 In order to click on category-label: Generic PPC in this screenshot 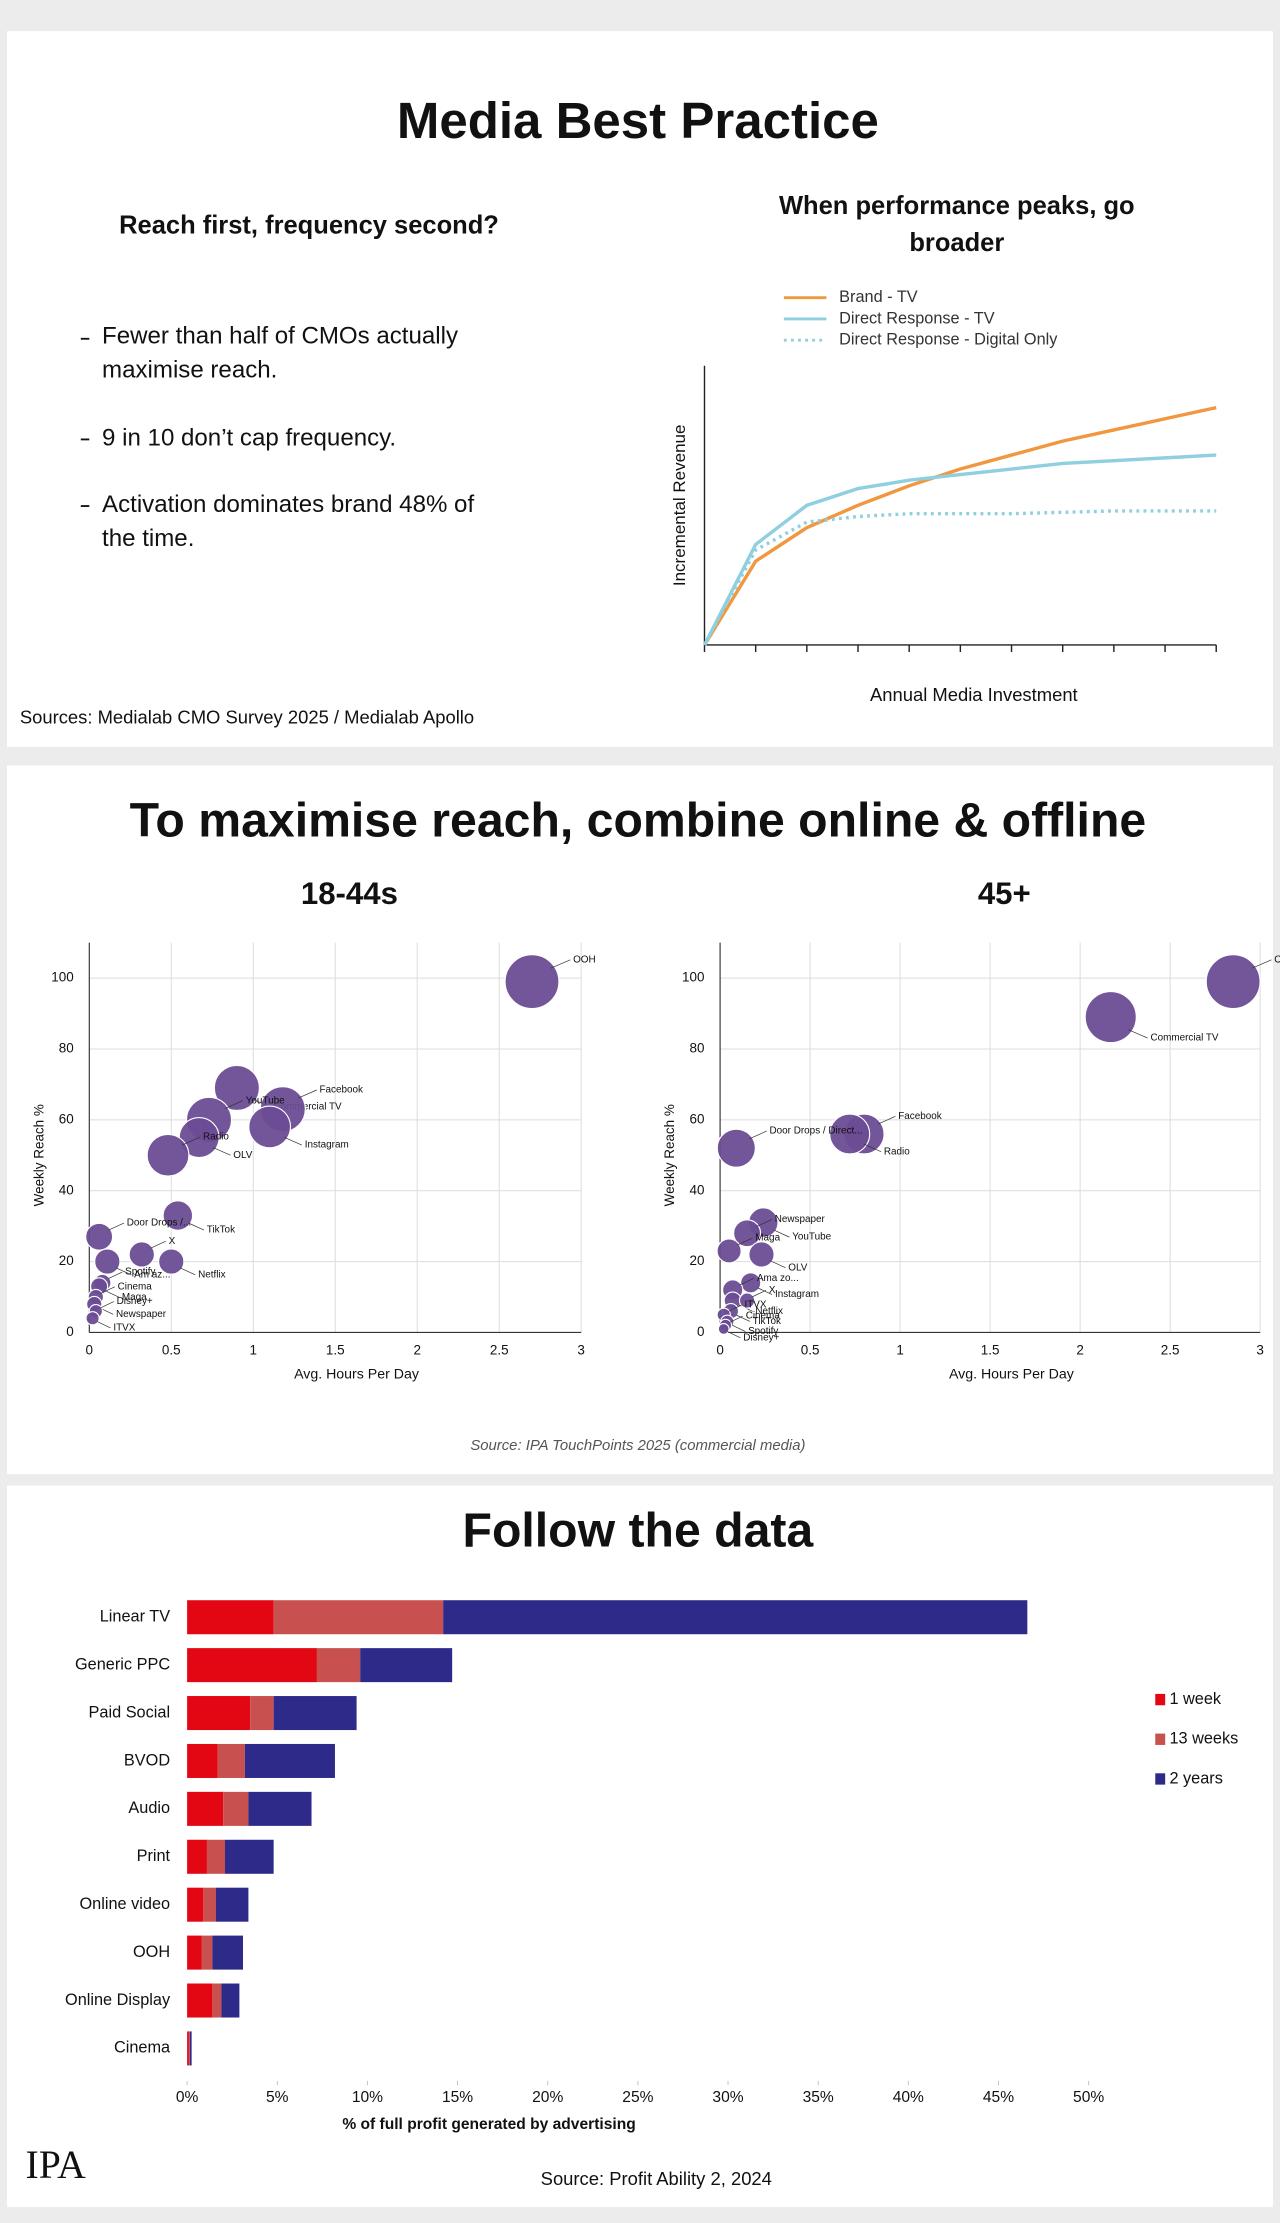, I will do `click(122, 1664)`.